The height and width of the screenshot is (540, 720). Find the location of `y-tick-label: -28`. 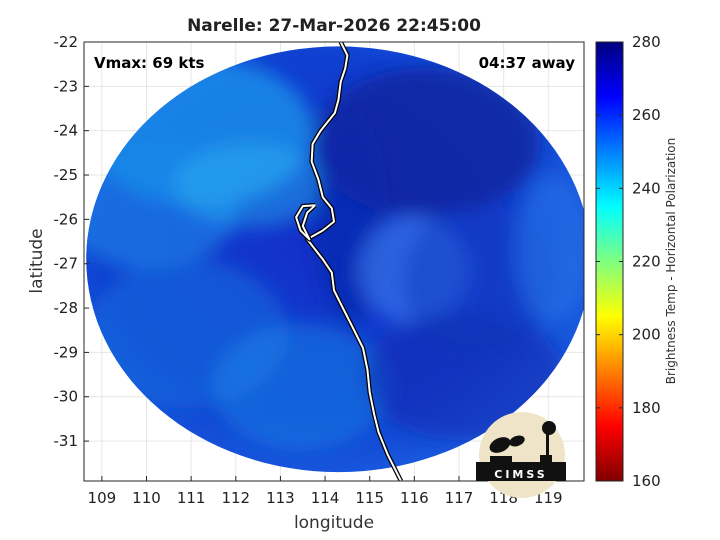

y-tick-label: -28 is located at coordinates (66, 308).